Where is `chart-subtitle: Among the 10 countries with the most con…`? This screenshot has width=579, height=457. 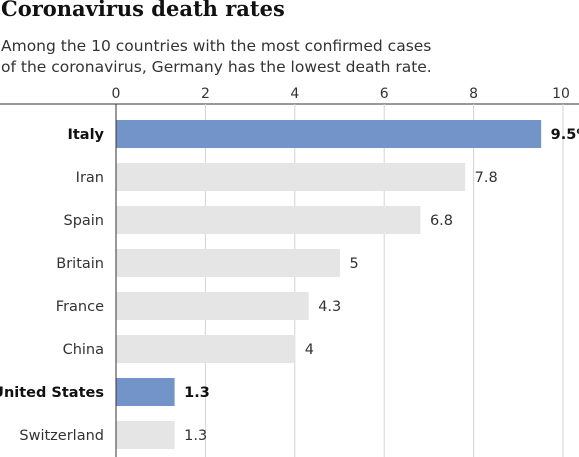
chart-subtitle: Among the 10 countries with the most con… is located at coordinates (281, 57).